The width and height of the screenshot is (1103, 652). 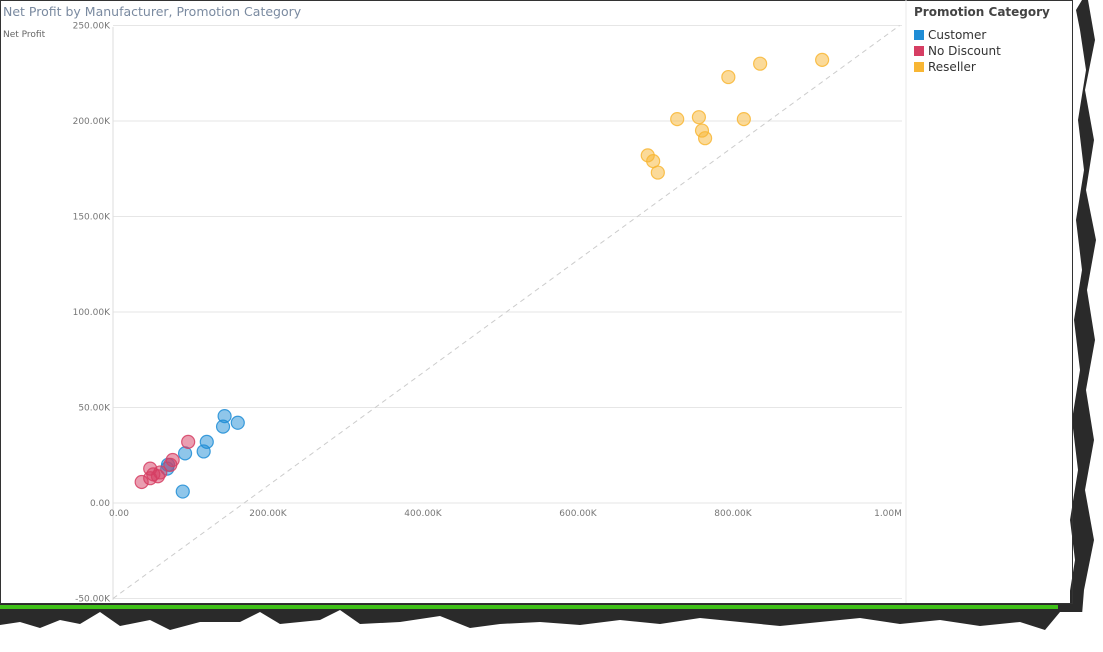 I want to click on legend-label: Reseller, so click(x=952, y=67).